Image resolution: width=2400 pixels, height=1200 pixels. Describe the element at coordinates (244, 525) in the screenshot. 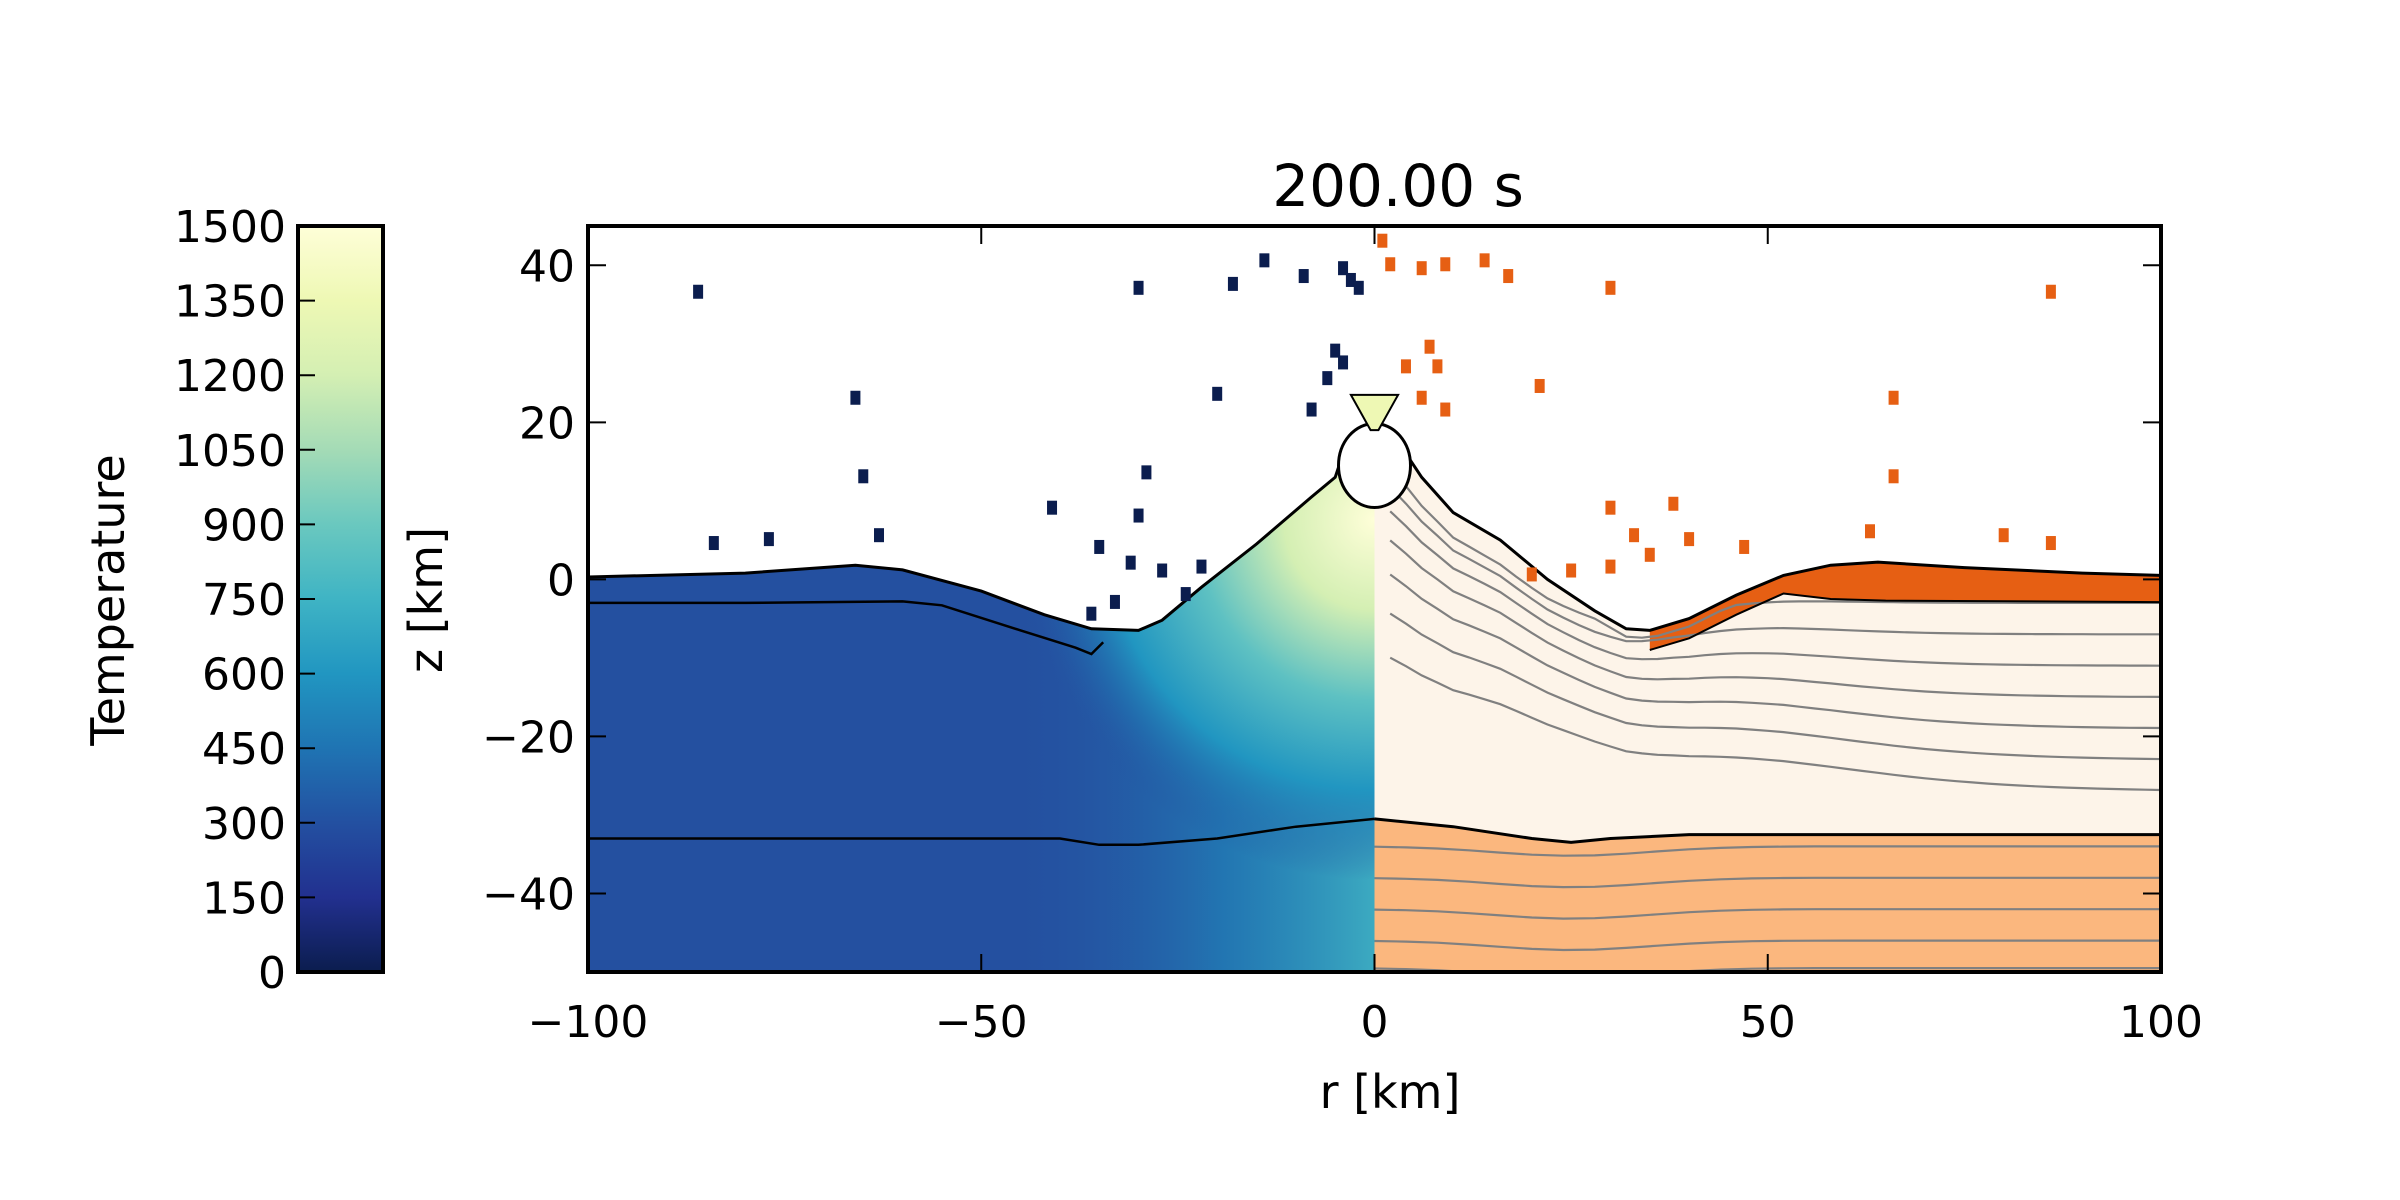

I see `colorbar-tick-label: 900` at that location.